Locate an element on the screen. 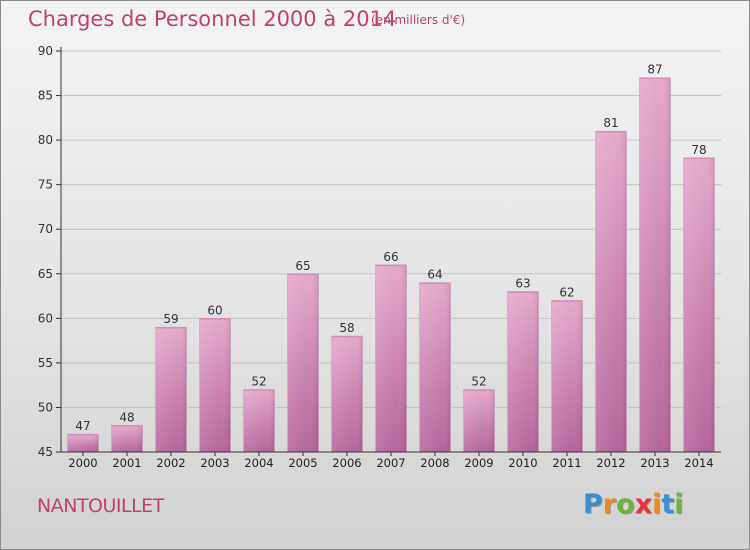 Image resolution: width=750 pixels, height=550 pixels. data-label: 47 is located at coordinates (82, 426).